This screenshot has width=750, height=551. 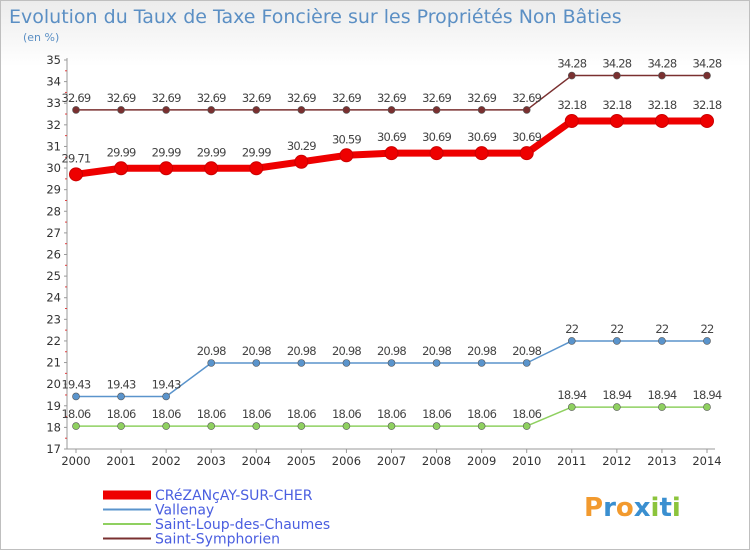 I want to click on y-tick-label: 27, so click(x=53, y=233).